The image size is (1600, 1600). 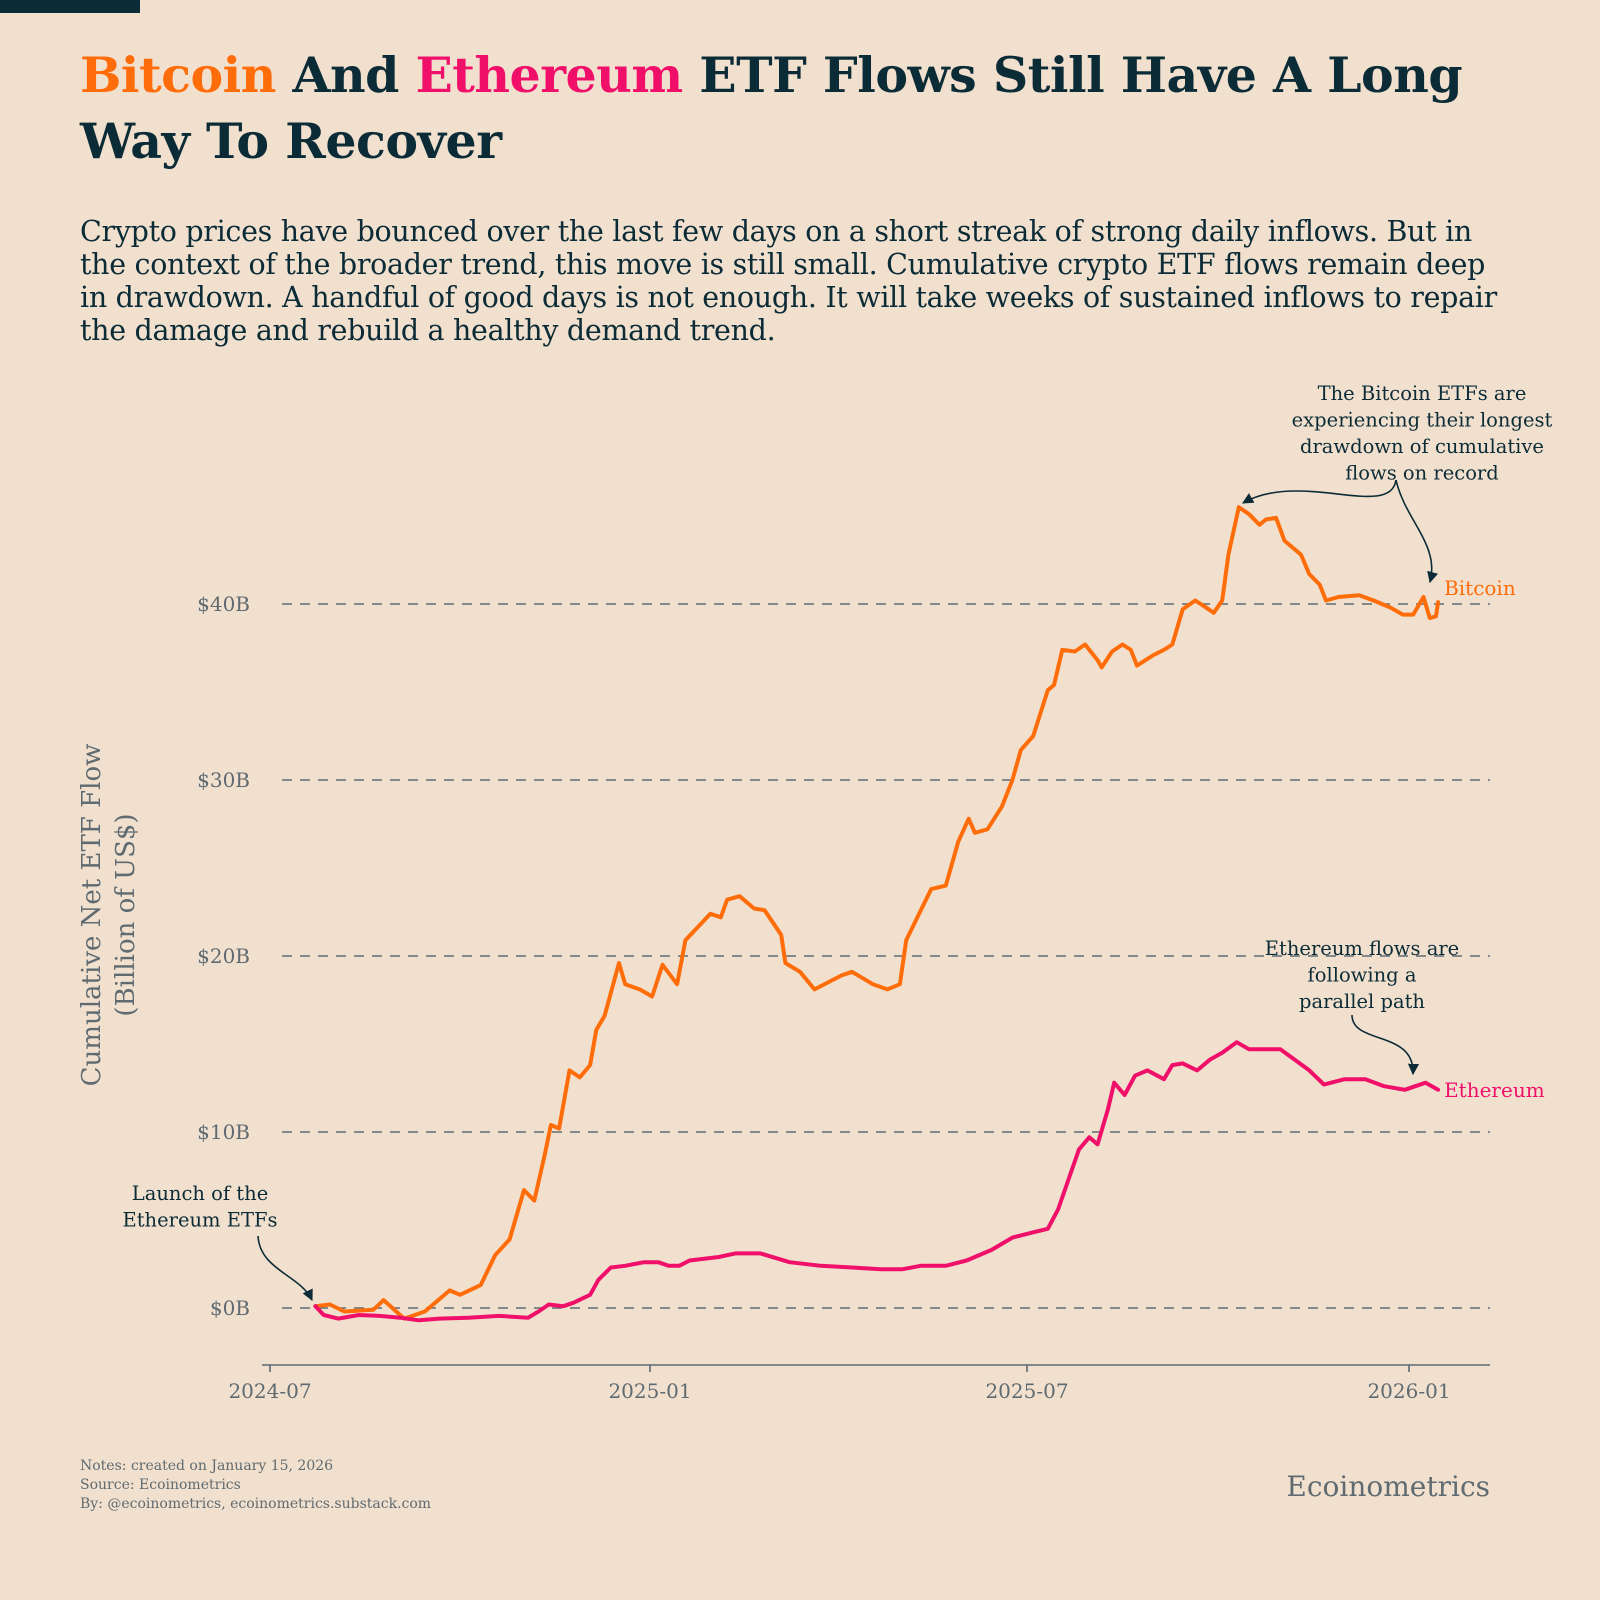 What do you see at coordinates (649, 1391) in the screenshot?
I see `x-tick-label: 2025-01` at bounding box center [649, 1391].